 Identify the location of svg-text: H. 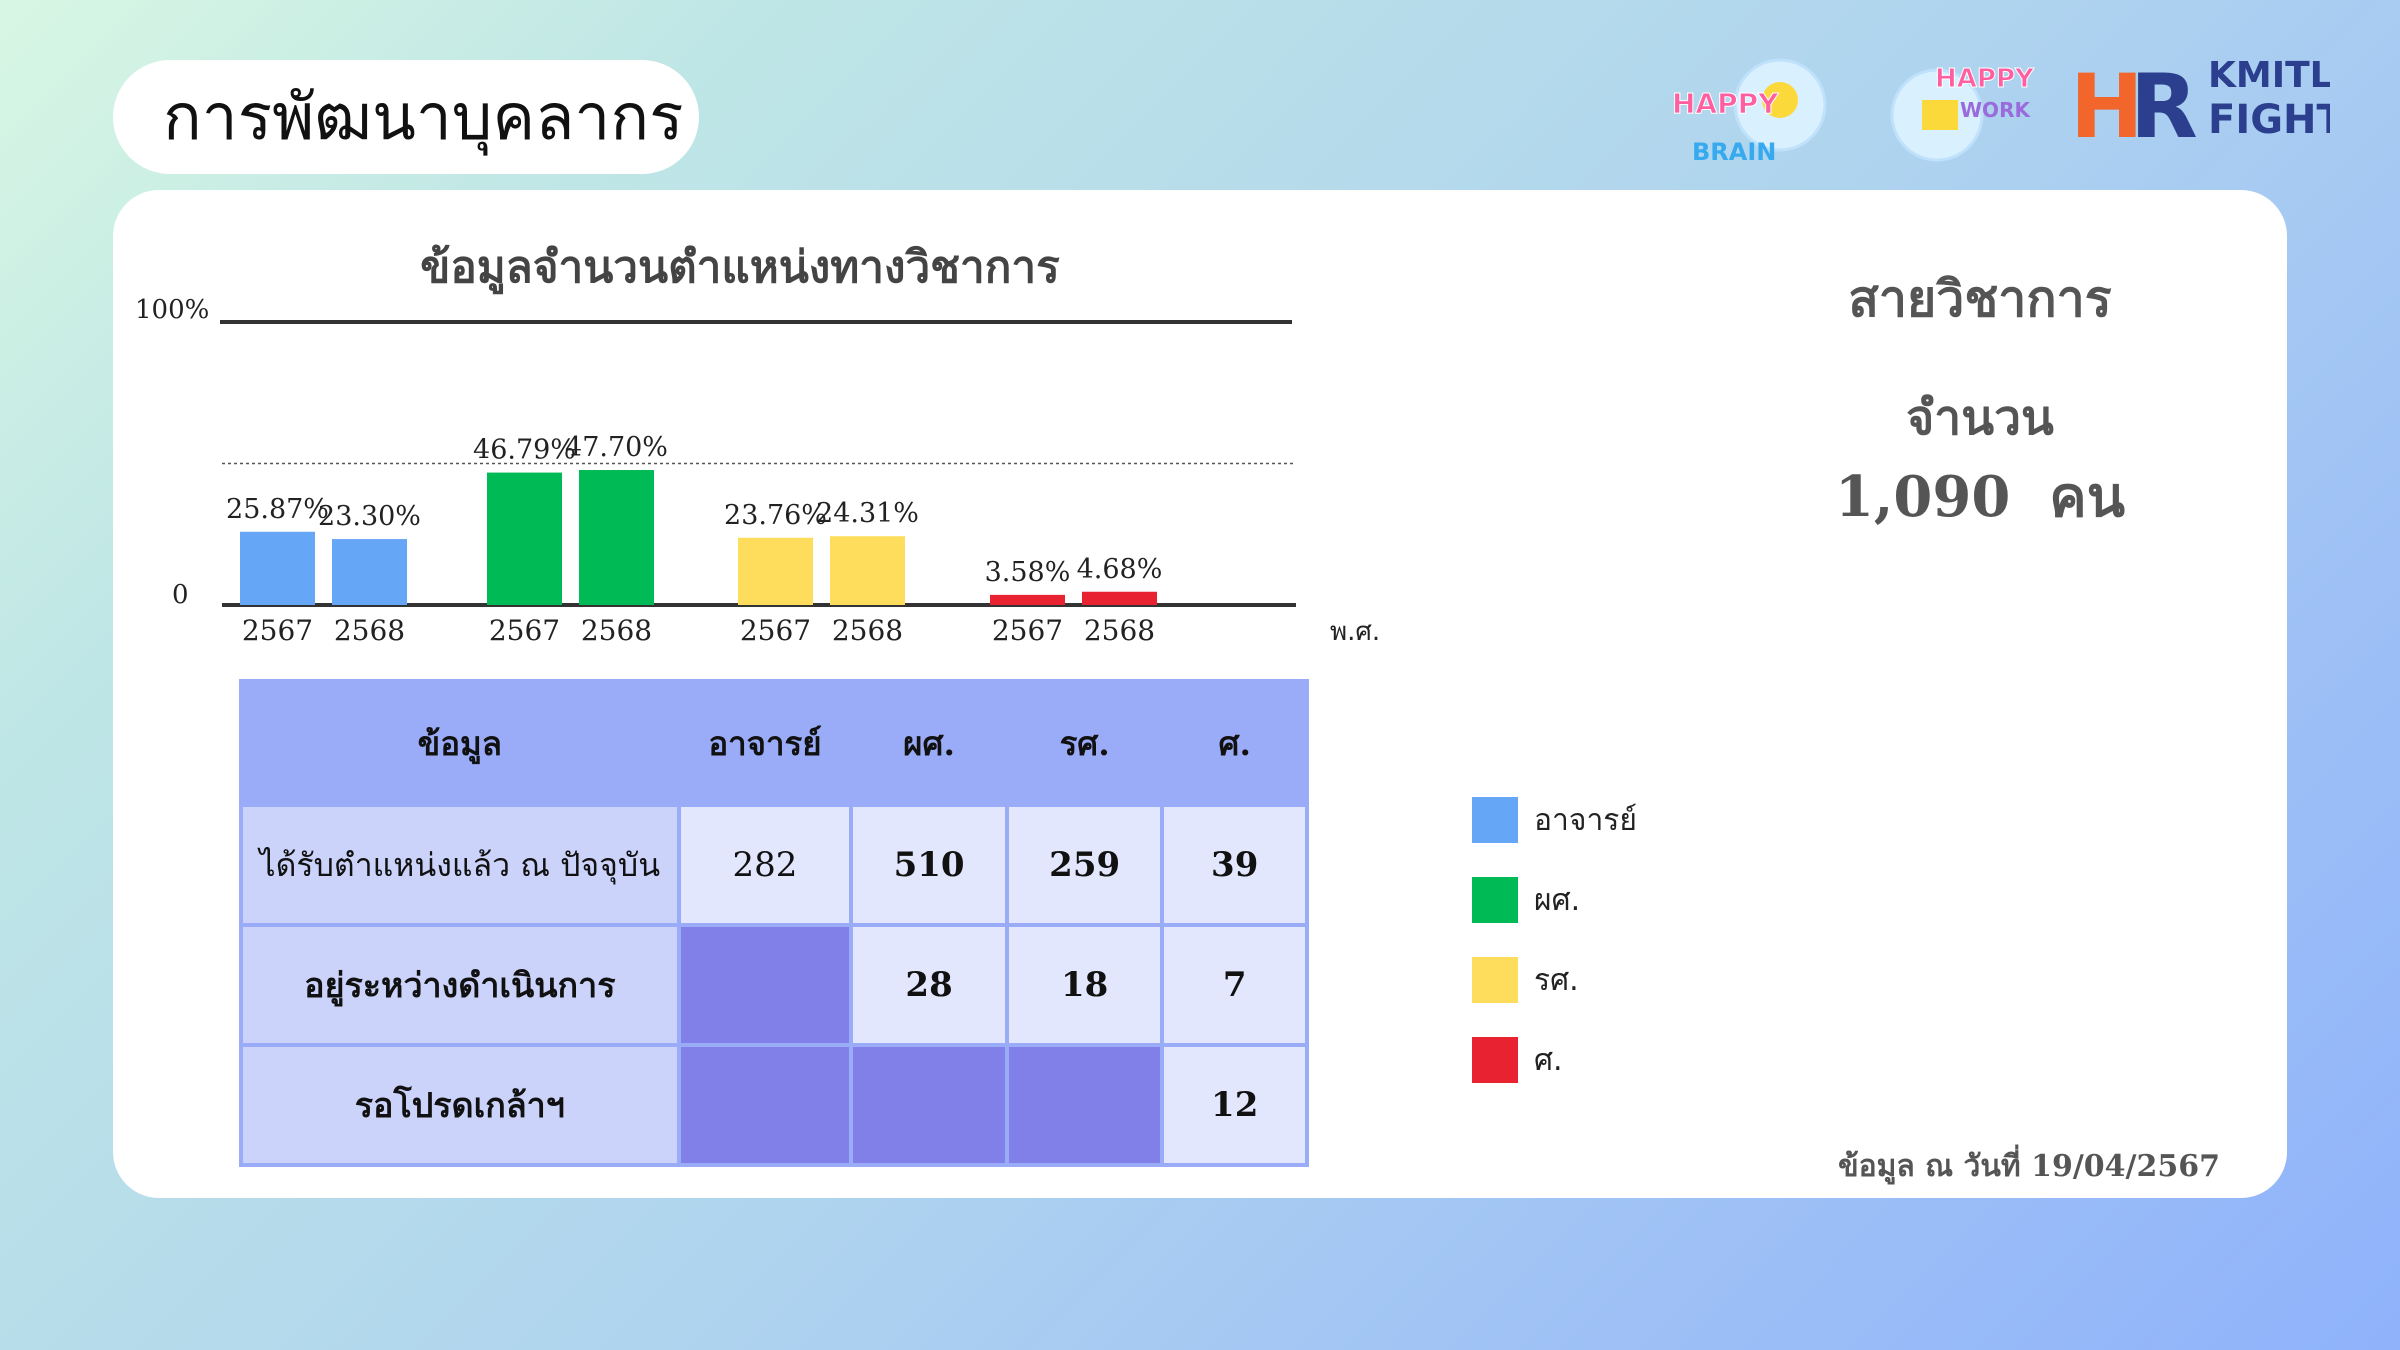
(2107, 106).